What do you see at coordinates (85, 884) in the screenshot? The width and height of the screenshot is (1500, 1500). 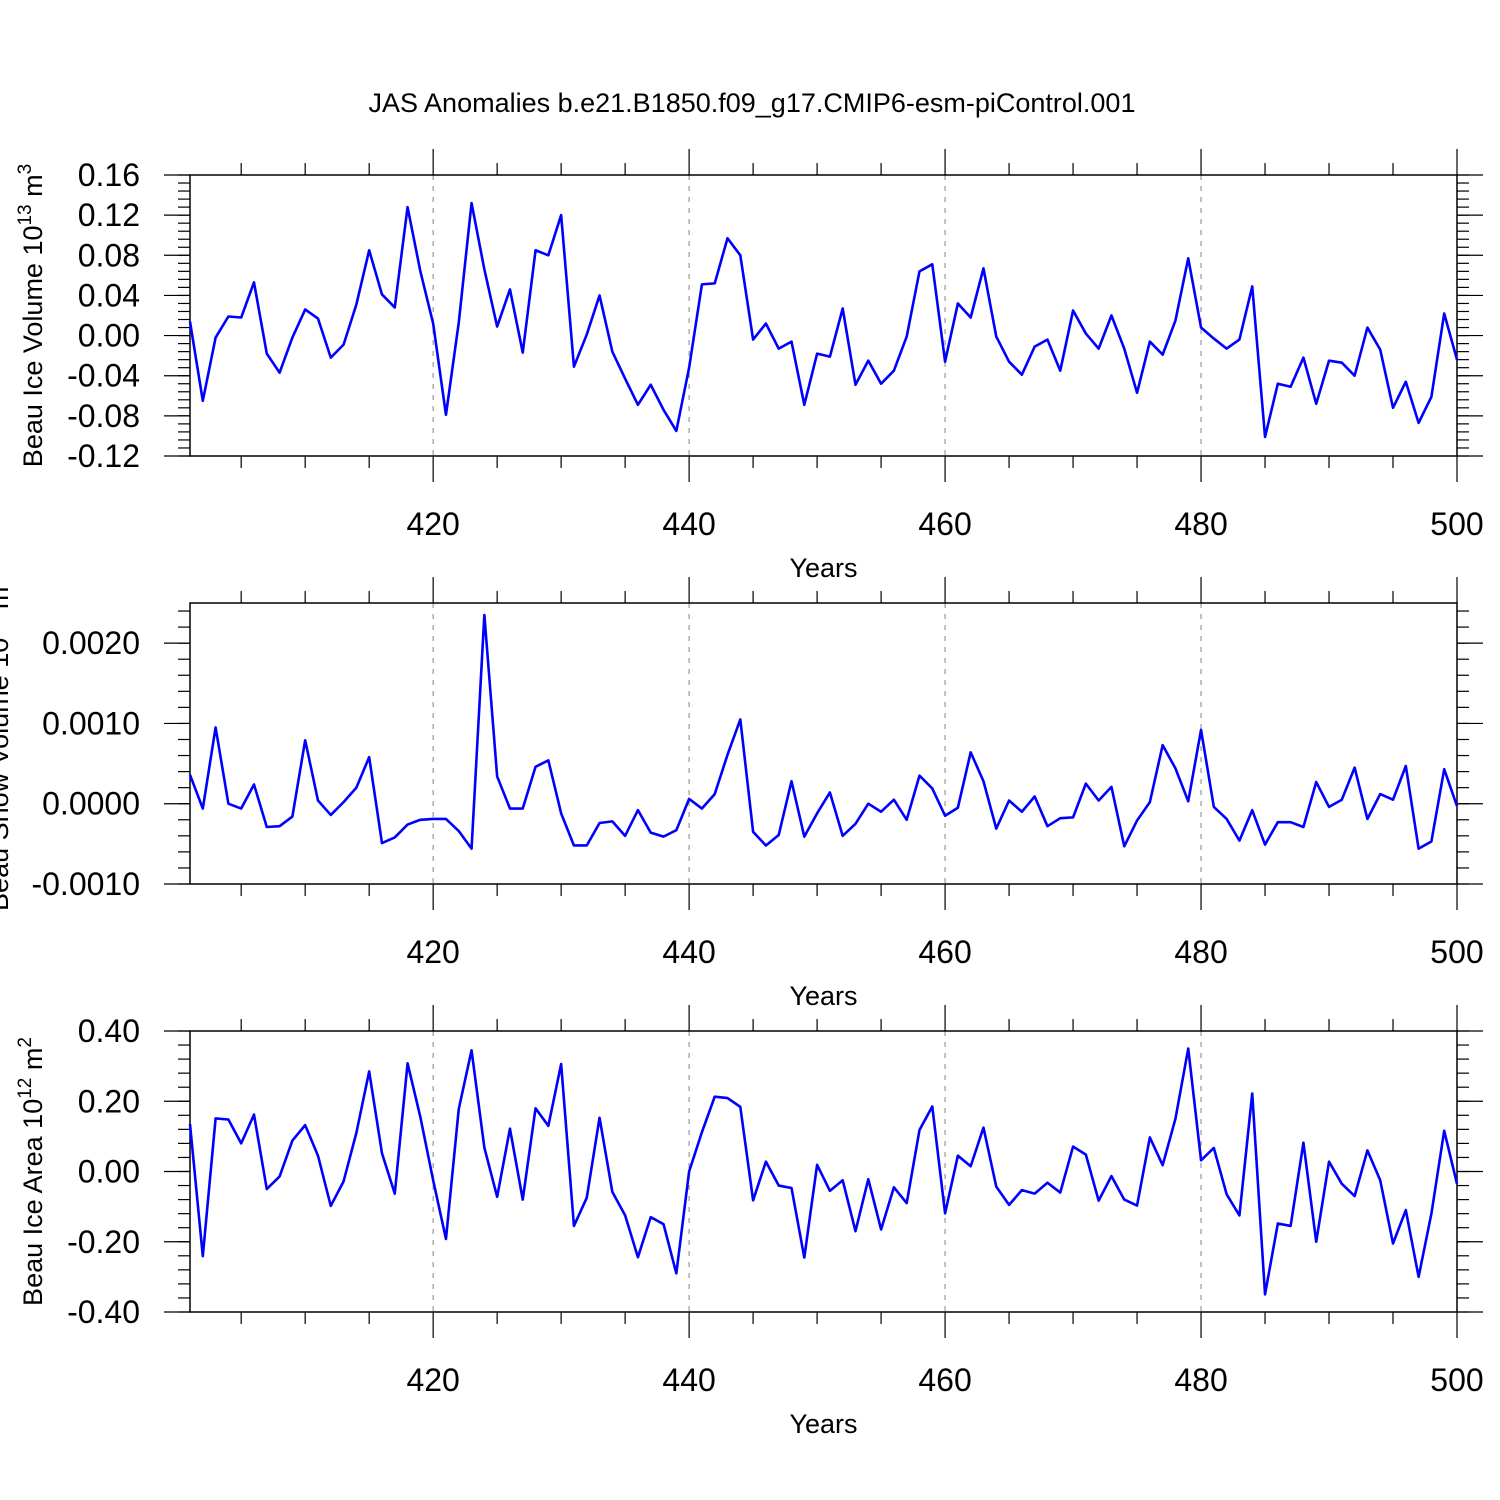 I see `y-tick-label: -0.0010` at bounding box center [85, 884].